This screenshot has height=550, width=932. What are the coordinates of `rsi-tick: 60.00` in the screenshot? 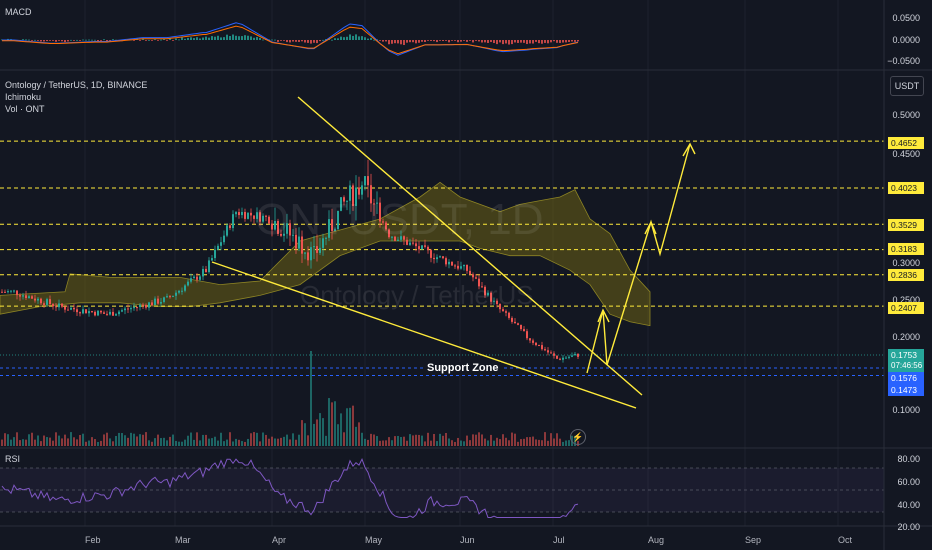 It's located at (908, 482).